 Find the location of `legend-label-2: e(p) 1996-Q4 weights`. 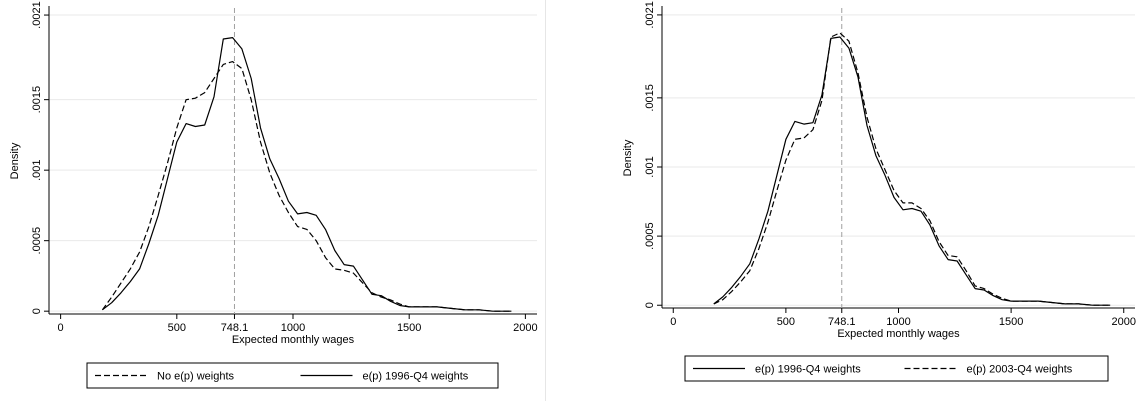

legend-label-2: e(p) 1996-Q4 weights is located at coordinates (416, 377).